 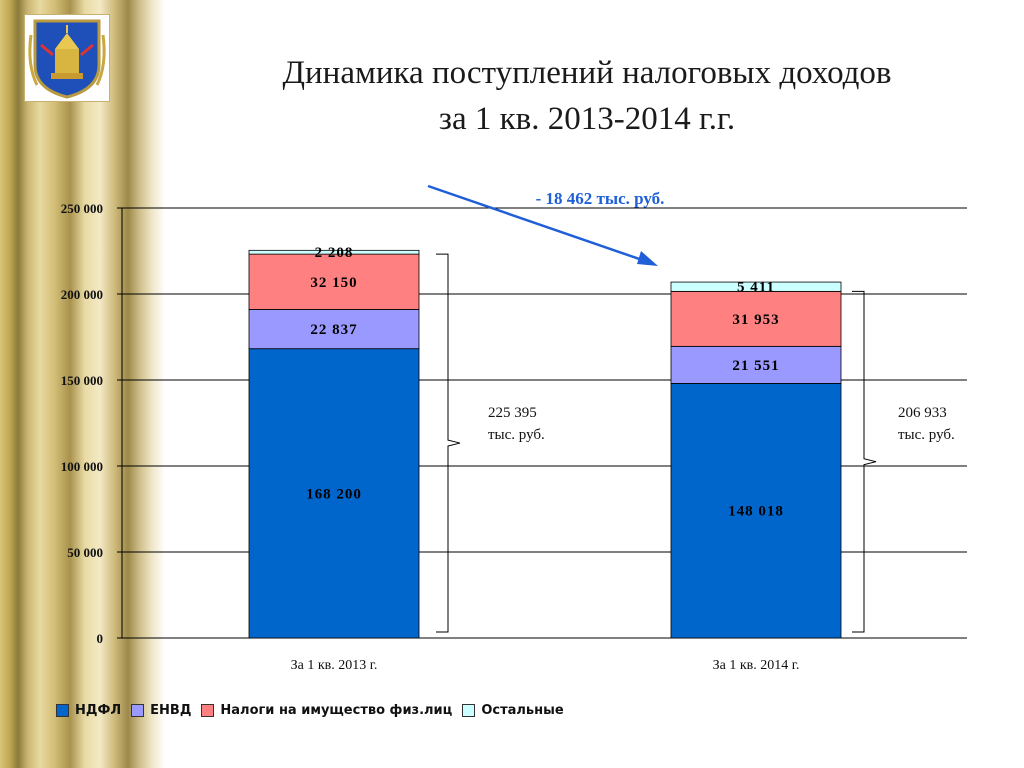 I want to click on y-tick-label: 0, so click(x=100, y=638).